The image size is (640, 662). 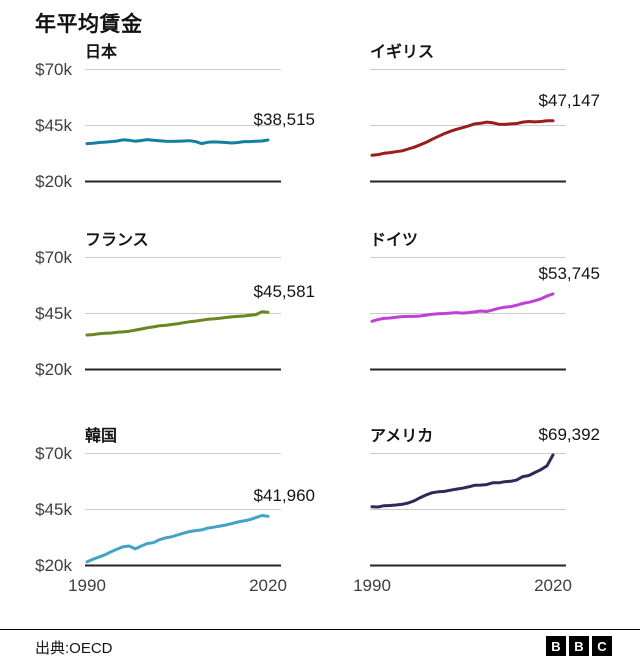 What do you see at coordinates (284, 496) in the screenshot?
I see `value-label: $41,960` at bounding box center [284, 496].